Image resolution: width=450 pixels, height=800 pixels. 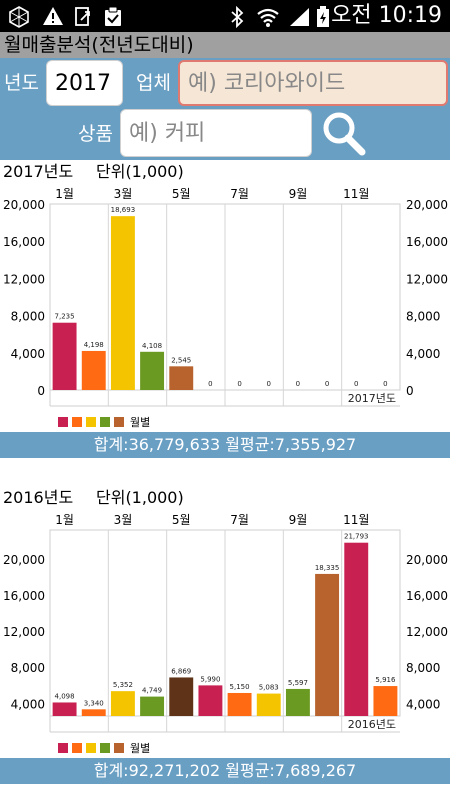 I want to click on search-button, so click(x=343, y=133).